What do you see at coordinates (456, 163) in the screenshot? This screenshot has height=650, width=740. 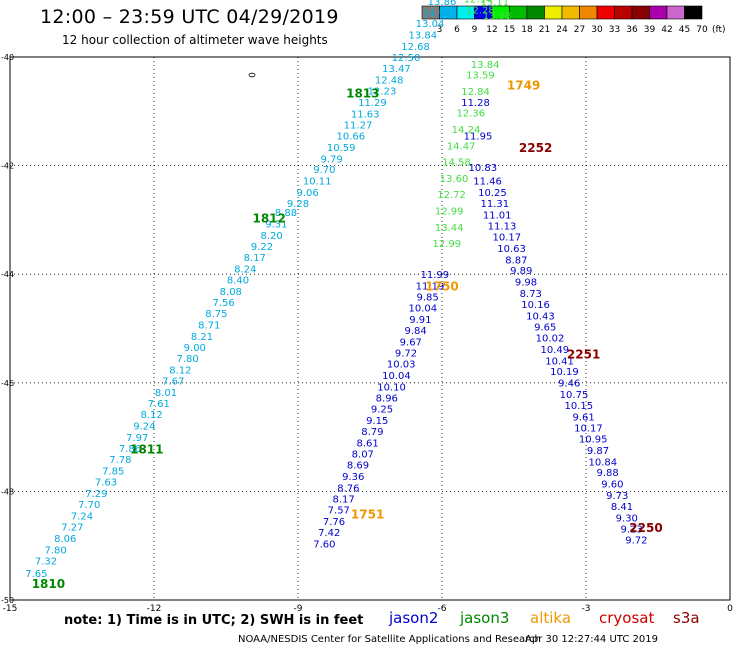 I see `data-point: 14.58` at bounding box center [456, 163].